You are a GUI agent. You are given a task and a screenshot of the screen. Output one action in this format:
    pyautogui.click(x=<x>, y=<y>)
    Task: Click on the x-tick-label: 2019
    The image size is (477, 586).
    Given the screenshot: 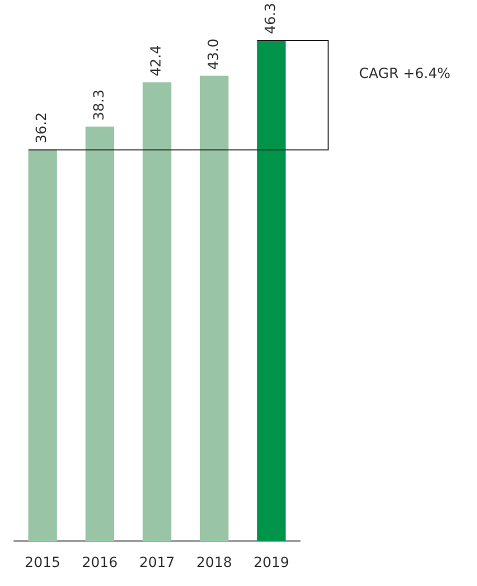 What is the action you would take?
    pyautogui.click(x=272, y=563)
    